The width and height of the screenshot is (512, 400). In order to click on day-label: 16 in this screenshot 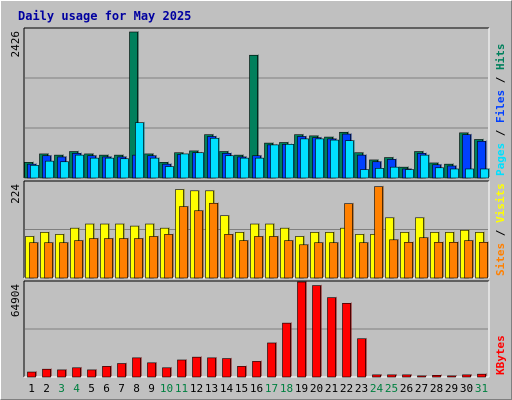, I will do `click(256, 388)`.